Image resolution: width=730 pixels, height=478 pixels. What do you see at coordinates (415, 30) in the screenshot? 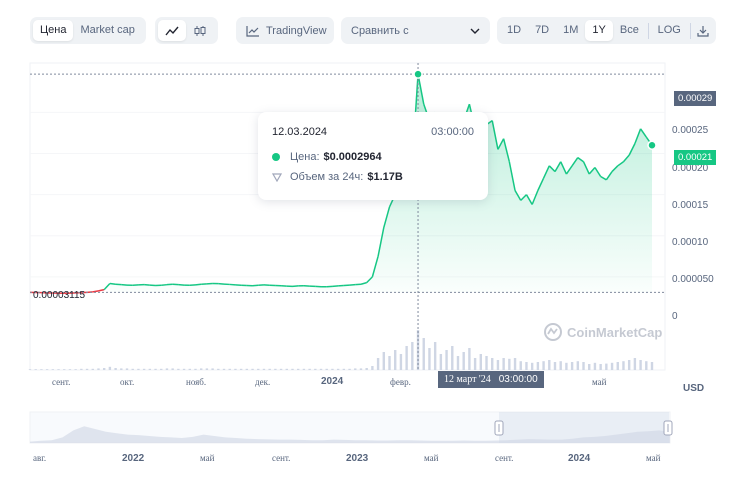
I see `compare-select: Сравнить с` at bounding box center [415, 30].